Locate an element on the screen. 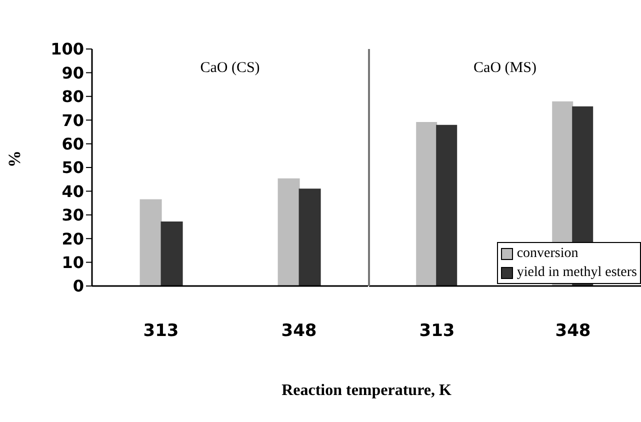 The width and height of the screenshot is (641, 422). y-tick-label: 80 is located at coordinates (73, 96).